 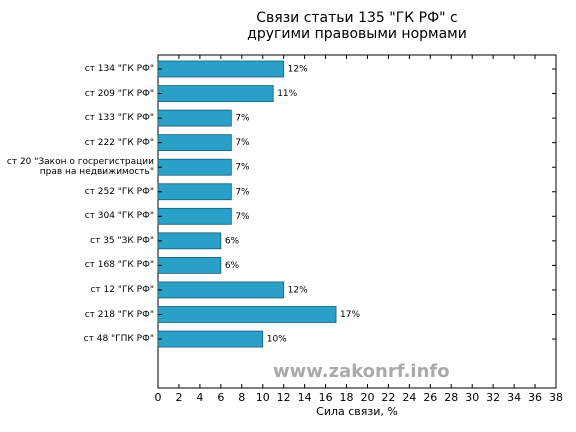 What do you see at coordinates (119, 142) in the screenshot?
I see `y-tick-label: ст 222 "ГК РФ"` at bounding box center [119, 142].